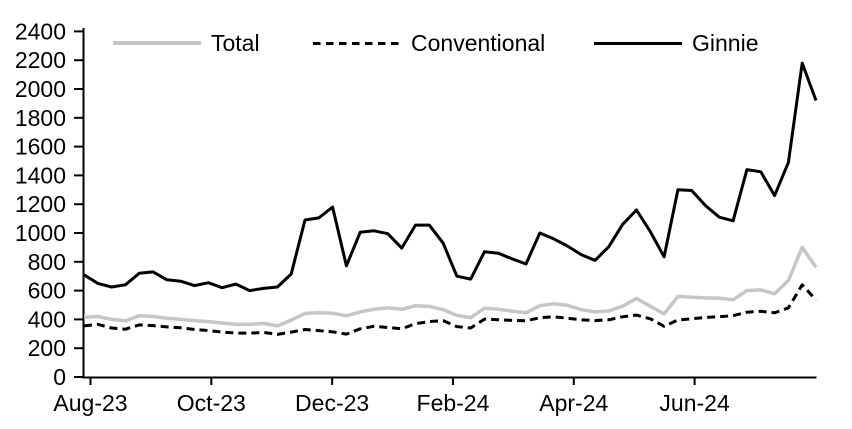 This screenshot has height=429, width=852. What do you see at coordinates (90, 403) in the screenshot?
I see `x-tick-label: Aug-23` at bounding box center [90, 403].